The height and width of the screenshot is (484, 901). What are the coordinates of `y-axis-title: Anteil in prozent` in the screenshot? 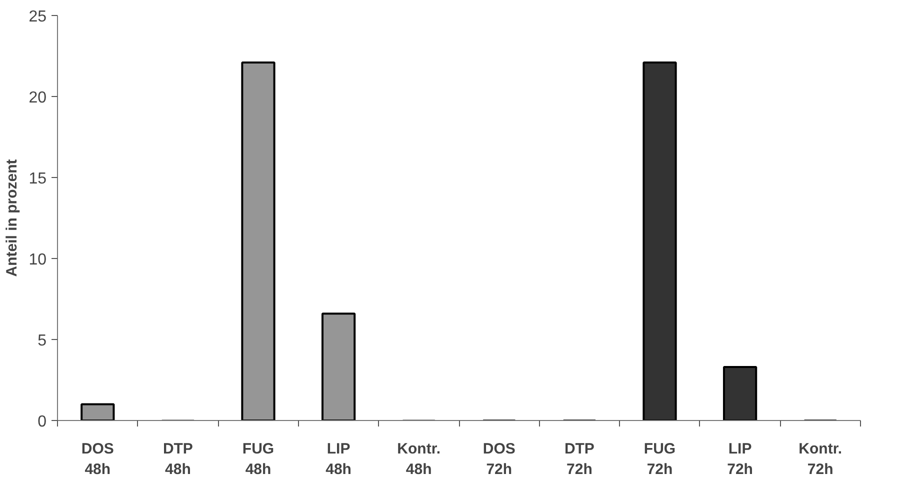 It's located at (12, 218).